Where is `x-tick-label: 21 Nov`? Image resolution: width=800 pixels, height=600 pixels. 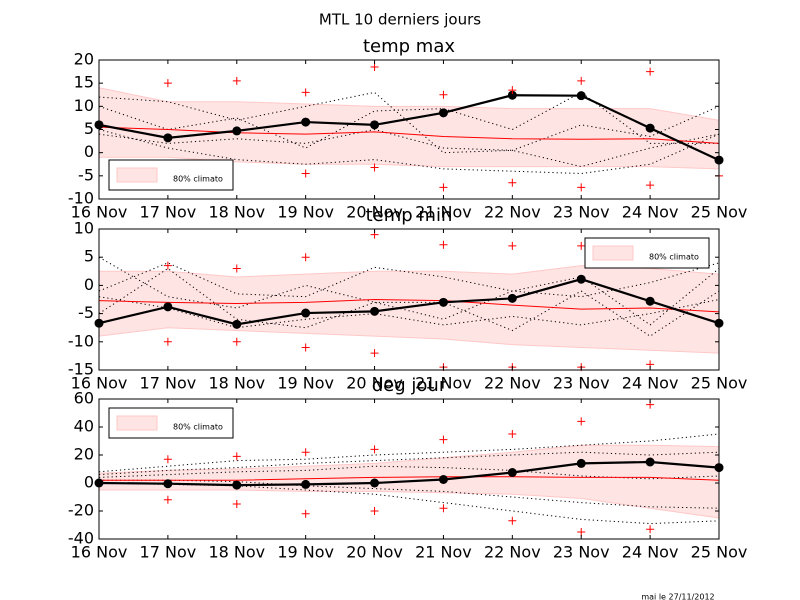 x-tick-label: 21 Nov is located at coordinates (443, 383).